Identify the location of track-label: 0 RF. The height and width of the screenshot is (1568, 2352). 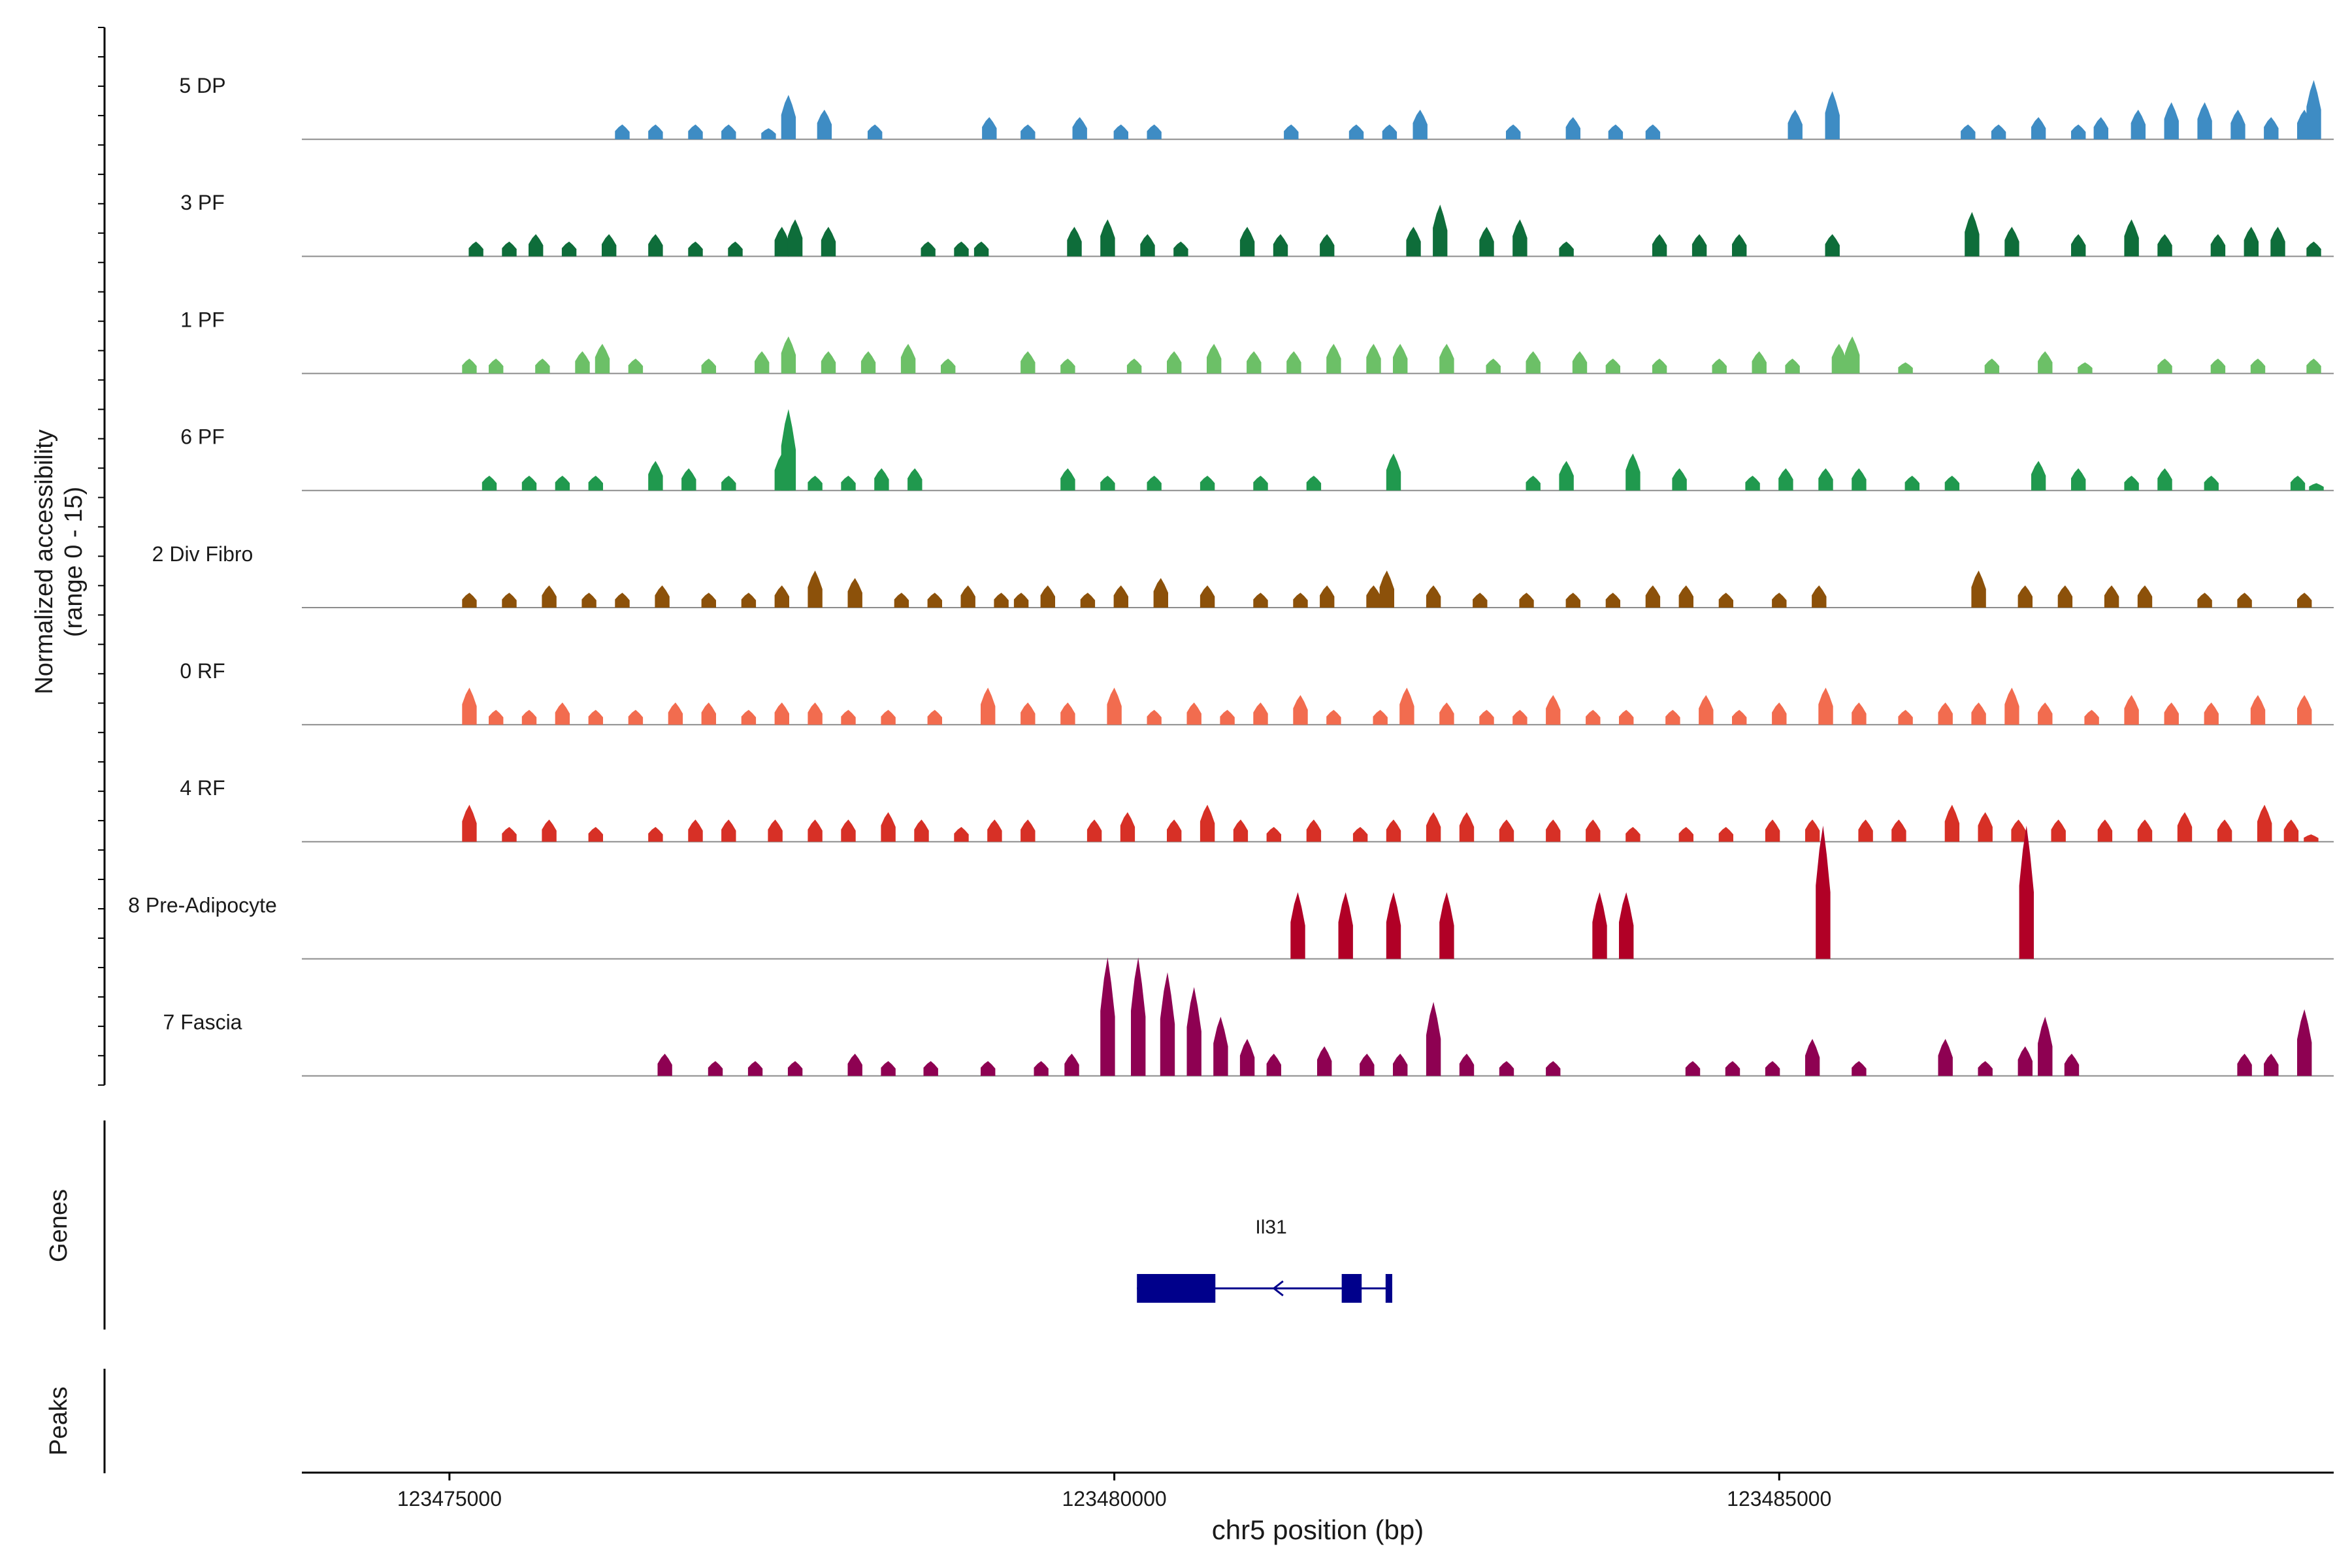
(202, 671).